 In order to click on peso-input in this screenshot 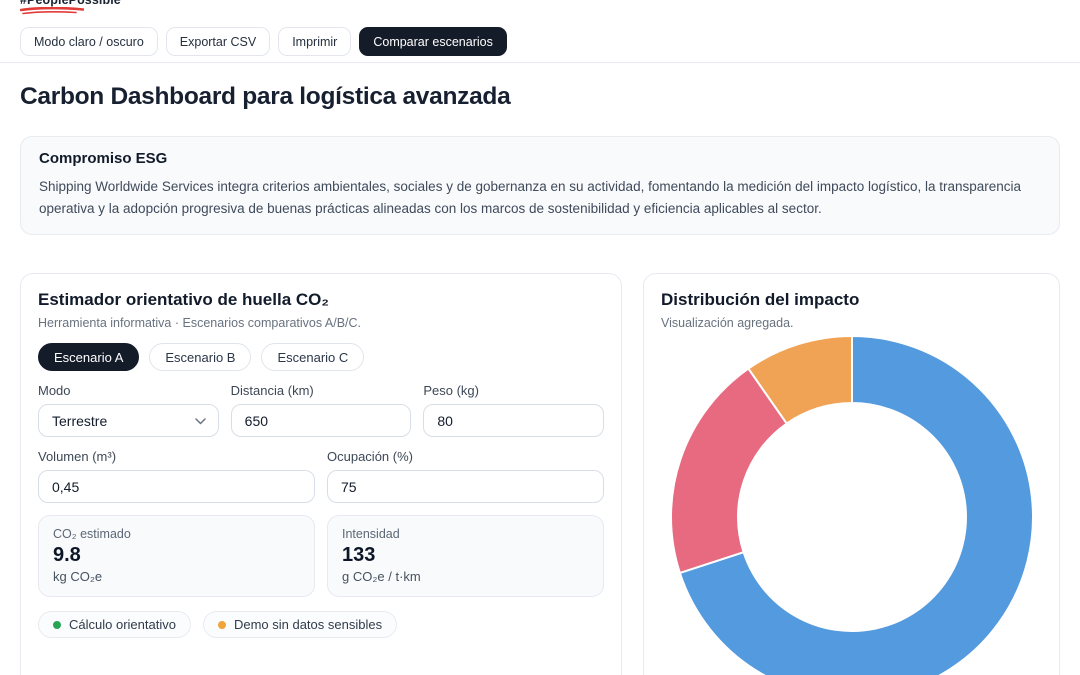, I will do `click(513, 420)`.